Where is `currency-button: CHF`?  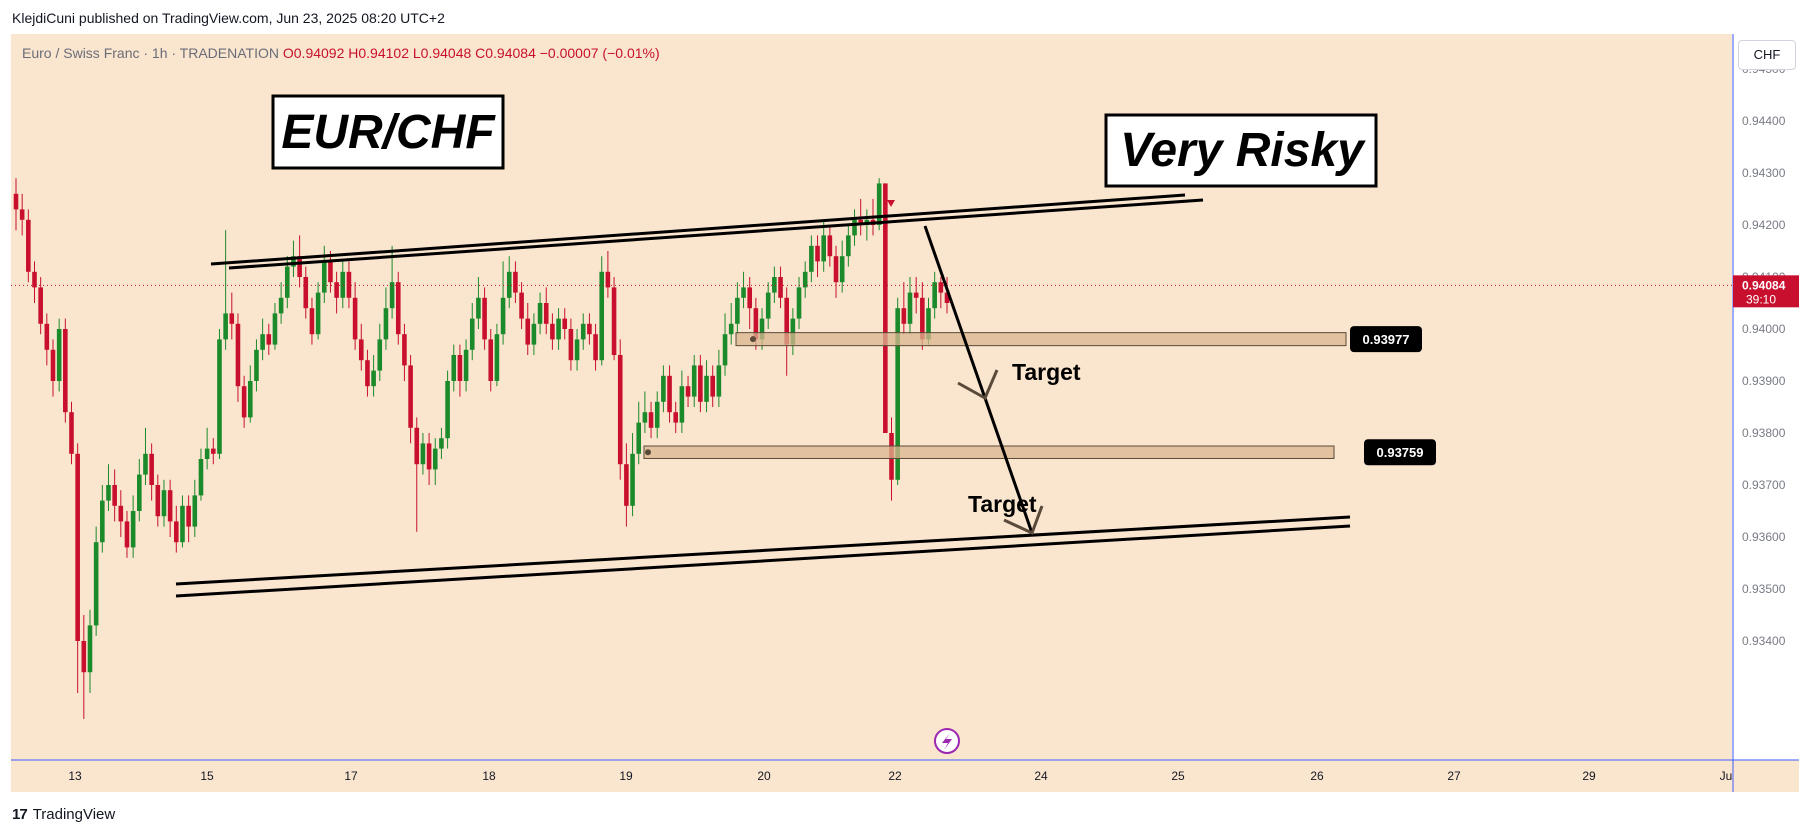 currency-button: CHF is located at coordinates (1767, 55).